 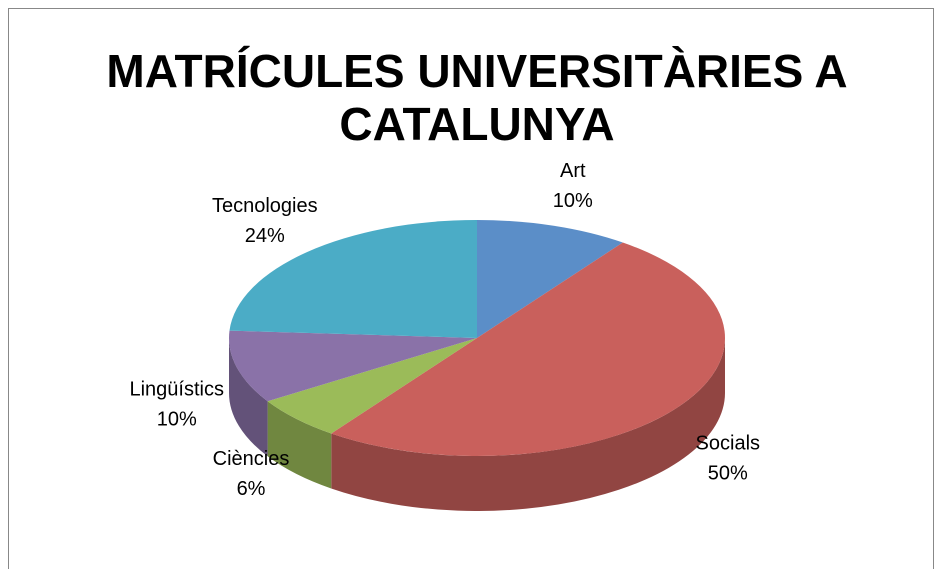 I want to click on slice-label: Ciències, so click(x=251, y=459).